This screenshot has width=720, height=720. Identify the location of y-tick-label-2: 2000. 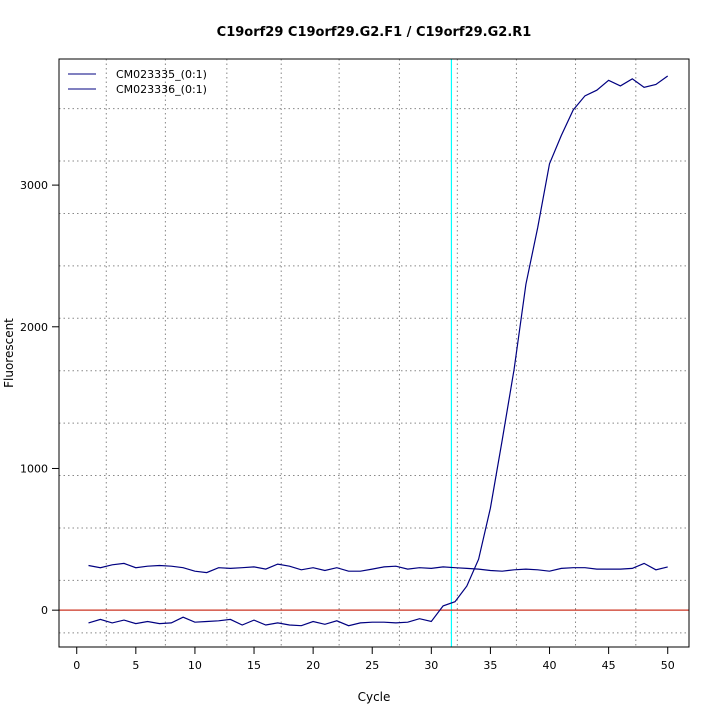
(34, 327).